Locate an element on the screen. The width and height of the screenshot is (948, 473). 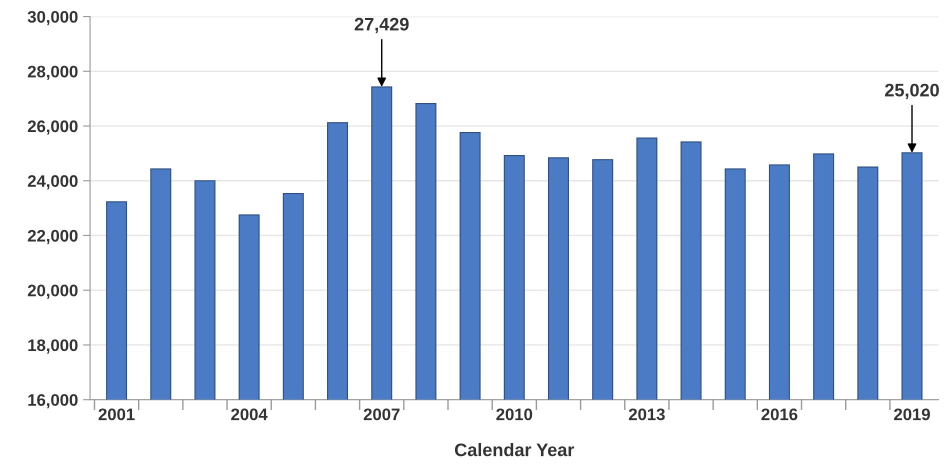
annotation: 27,429 is located at coordinates (381, 26).